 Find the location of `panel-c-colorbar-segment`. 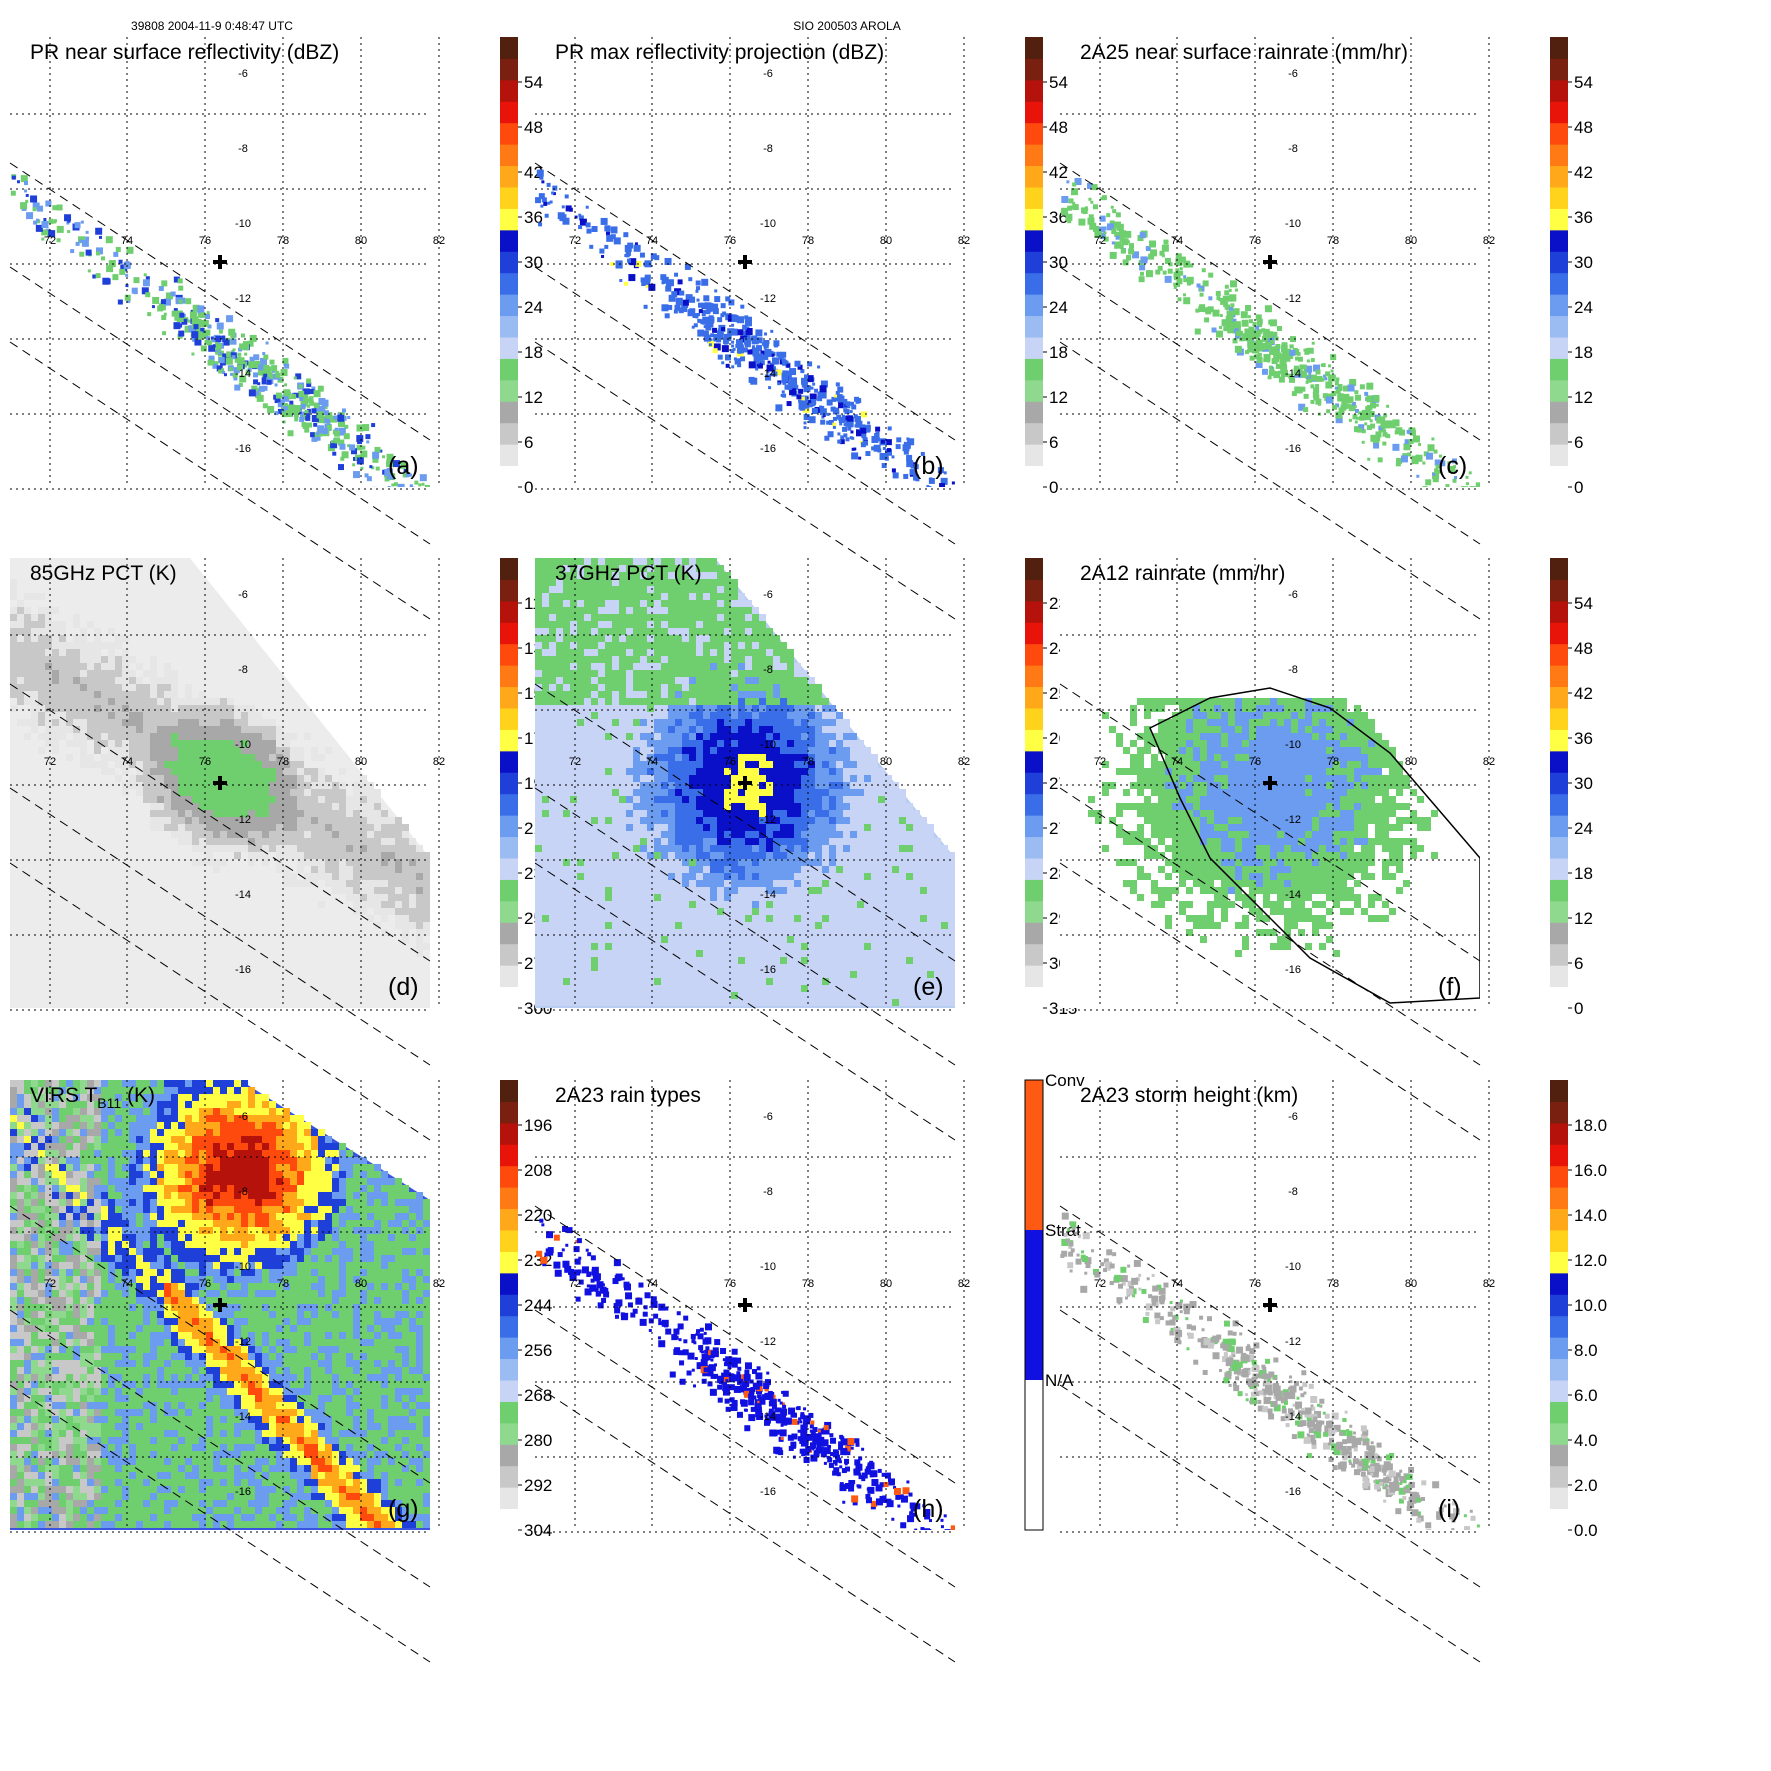

panel-c-colorbar-segment is located at coordinates (1559, 305).